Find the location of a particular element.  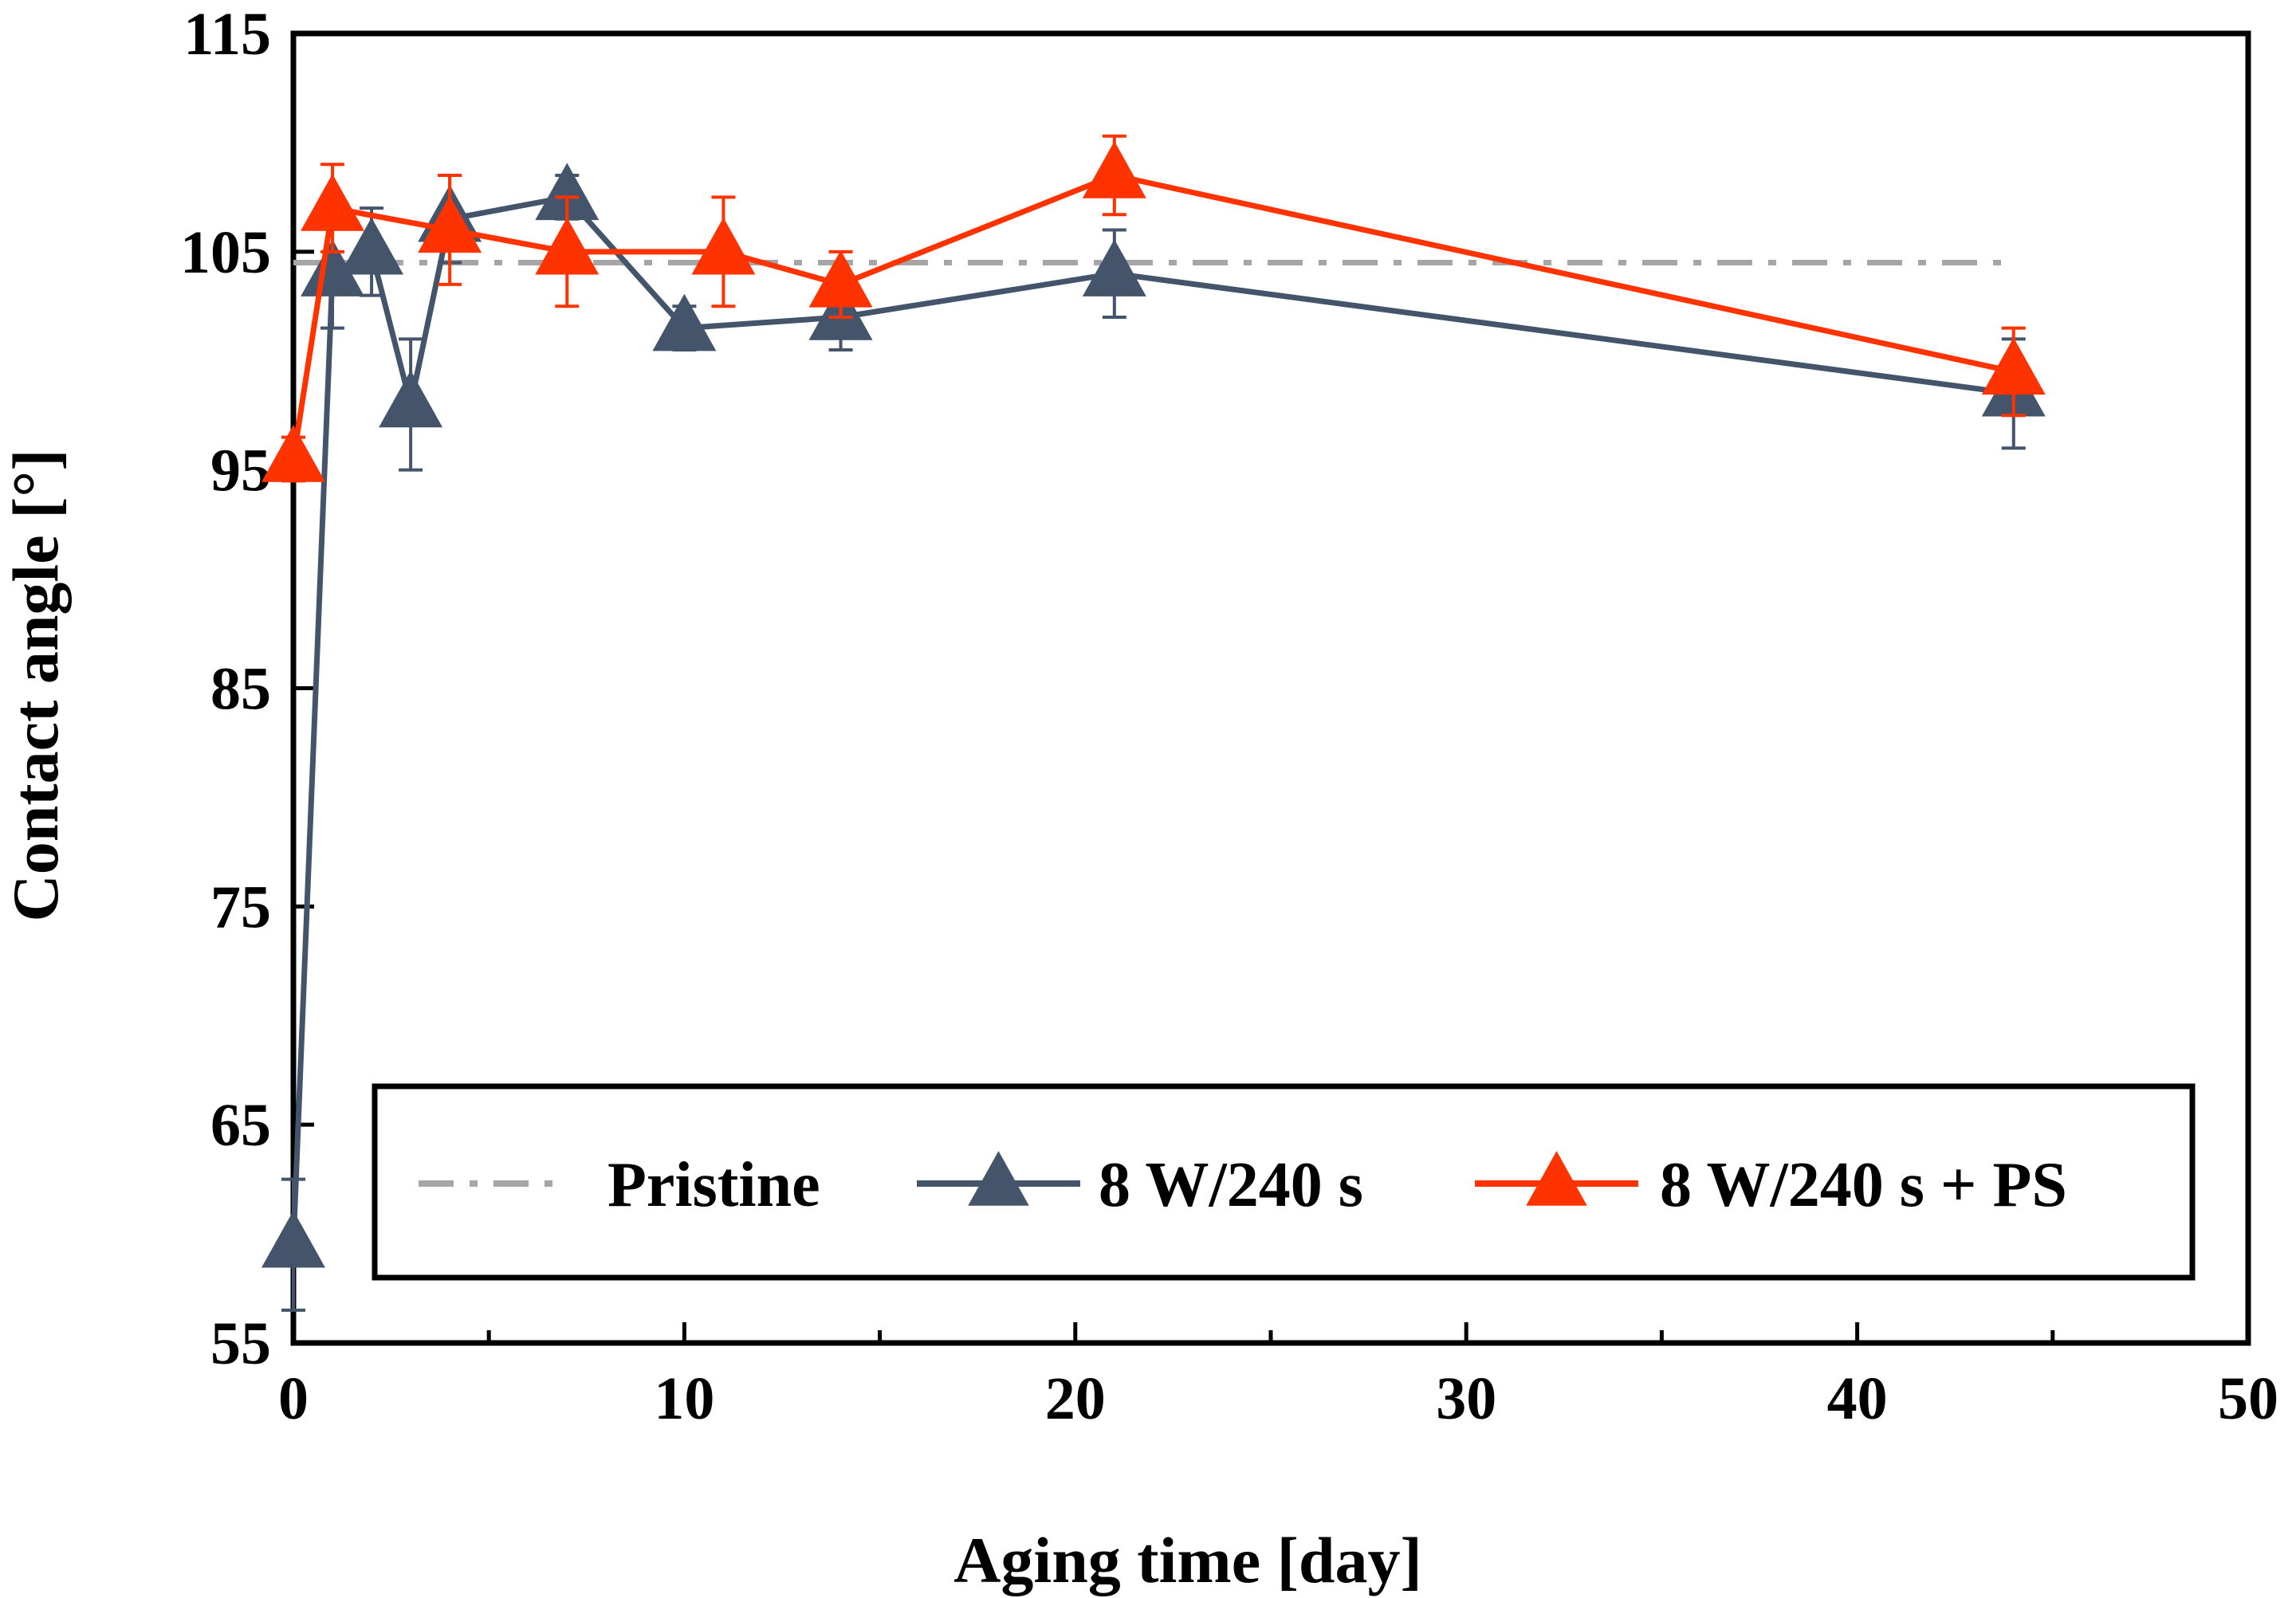

x-tick-label: 30 is located at coordinates (1466, 1398).